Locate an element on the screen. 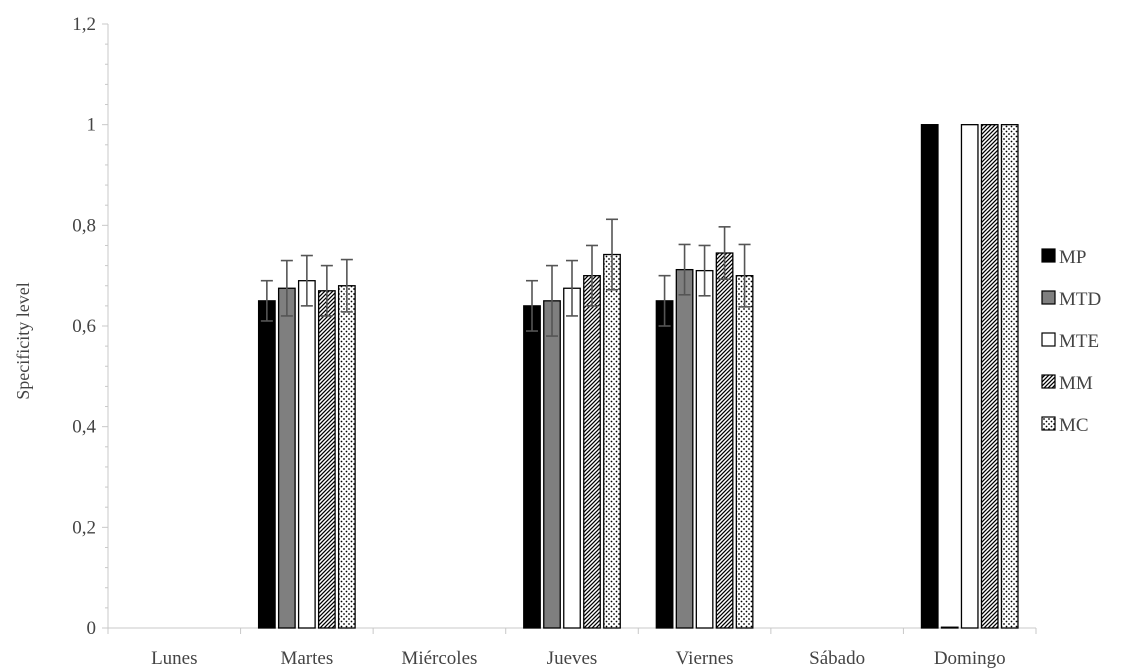 This screenshot has height=669, width=1121. bar-mte-jueves is located at coordinates (572, 458).